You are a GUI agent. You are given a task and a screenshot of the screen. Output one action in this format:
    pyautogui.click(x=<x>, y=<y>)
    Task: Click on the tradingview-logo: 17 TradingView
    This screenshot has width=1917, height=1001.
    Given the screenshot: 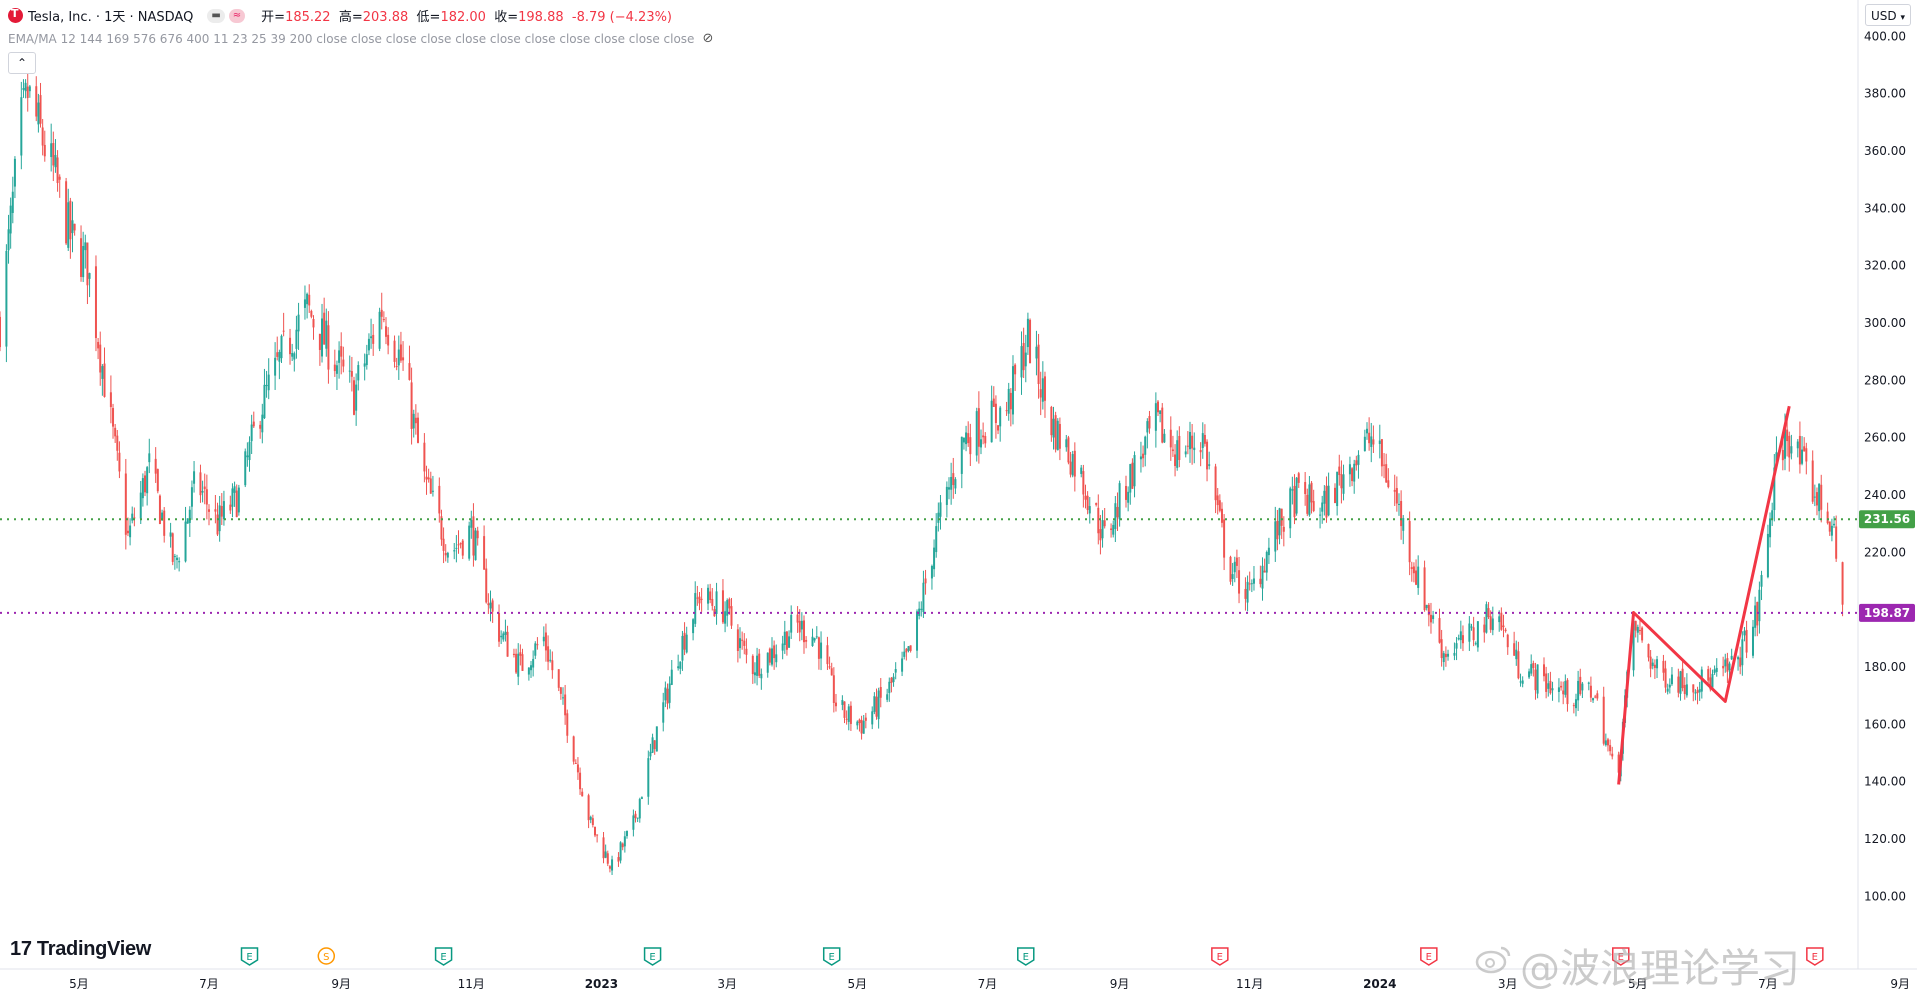 What is the action you would take?
    pyautogui.click(x=80, y=949)
    